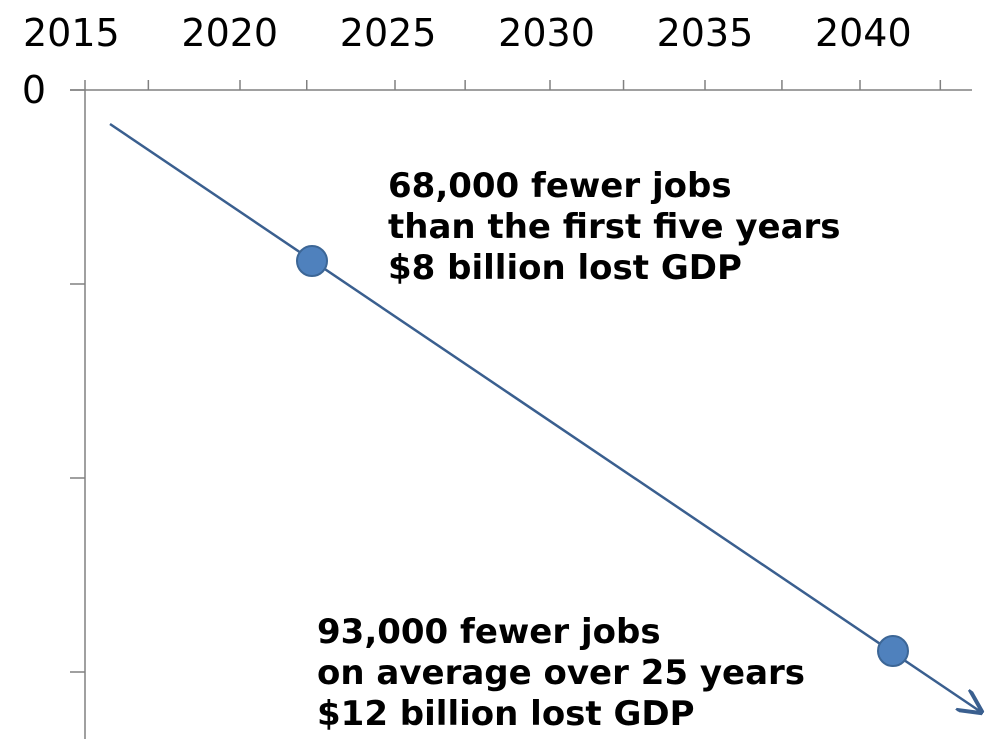 Image resolution: width=998 pixels, height=739 pixels. I want to click on y-tick-label-0: 0, so click(34, 90).